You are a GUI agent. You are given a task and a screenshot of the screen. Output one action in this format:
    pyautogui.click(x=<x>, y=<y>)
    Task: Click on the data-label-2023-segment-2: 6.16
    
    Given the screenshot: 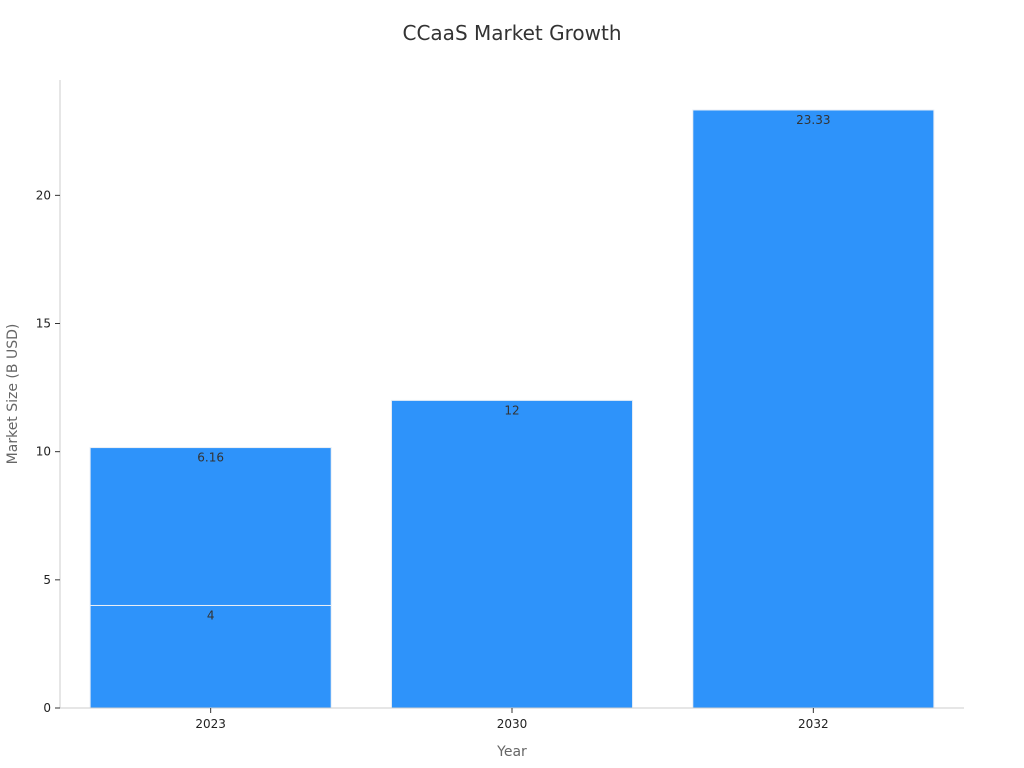 What is the action you would take?
    pyautogui.click(x=210, y=458)
    